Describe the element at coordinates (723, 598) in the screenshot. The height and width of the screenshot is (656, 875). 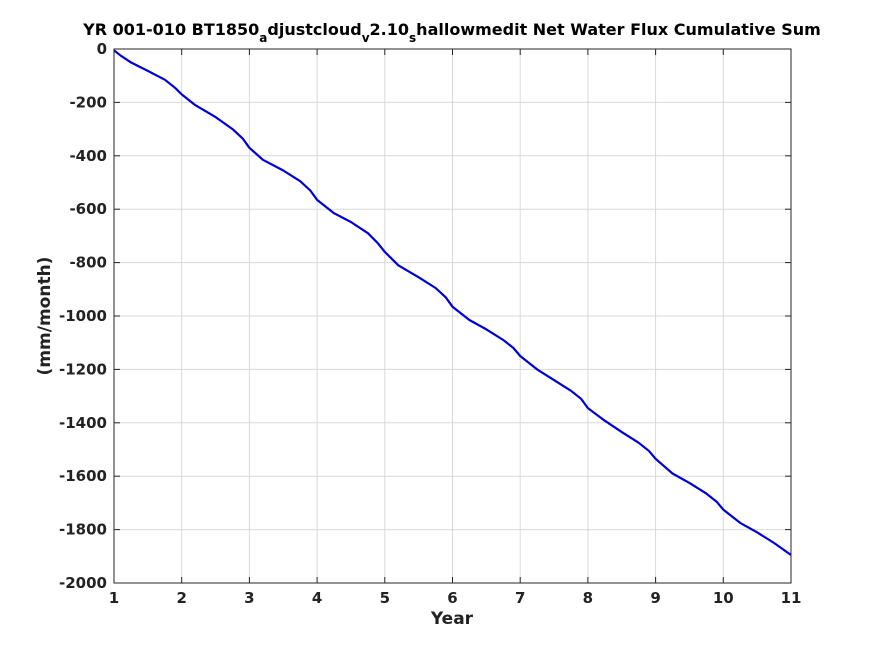
I see `x-tick-label: 10` at that location.